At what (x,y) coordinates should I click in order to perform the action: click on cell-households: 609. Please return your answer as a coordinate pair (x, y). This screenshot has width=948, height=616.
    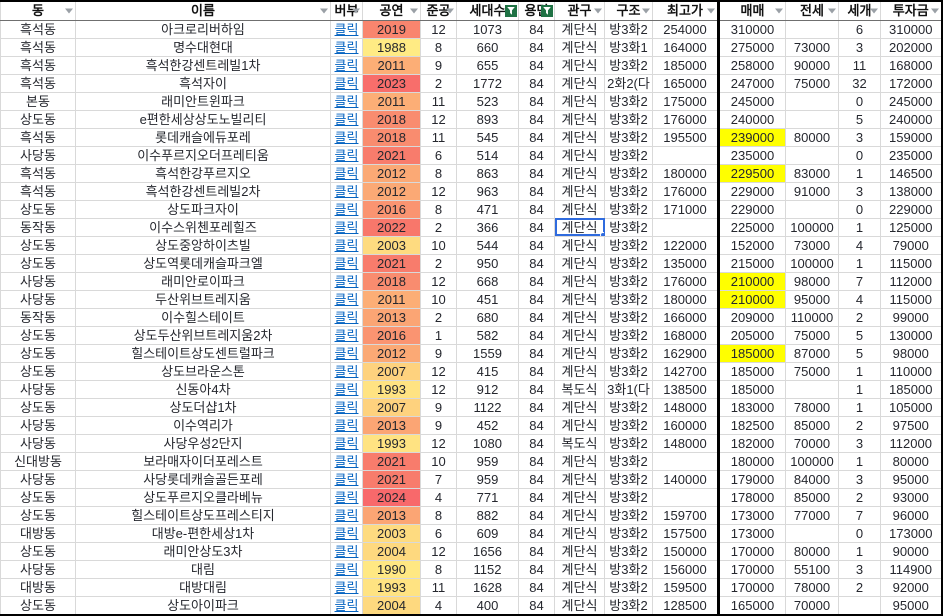
    Looking at the image, I should click on (487, 533).